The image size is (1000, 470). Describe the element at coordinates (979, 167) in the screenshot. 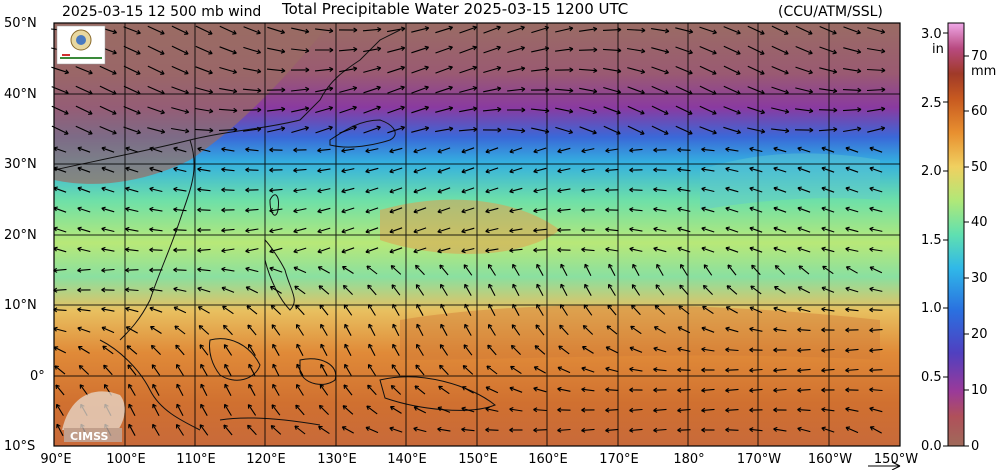

I see `cb-mm-50: 50` at that location.